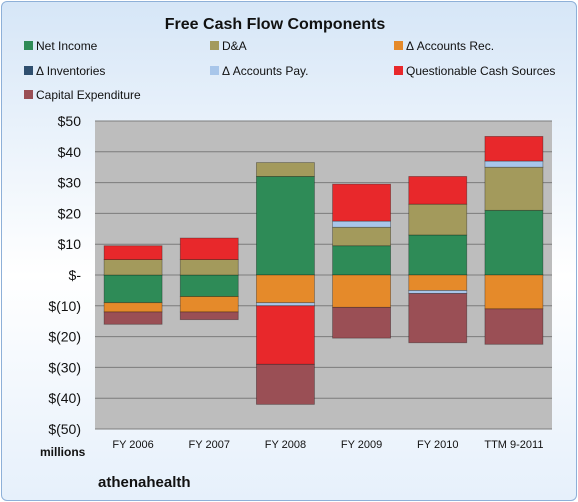 The height and width of the screenshot is (502, 578). What do you see at coordinates (64, 398) in the screenshot?
I see `y-tick-label: $(40)` at bounding box center [64, 398].